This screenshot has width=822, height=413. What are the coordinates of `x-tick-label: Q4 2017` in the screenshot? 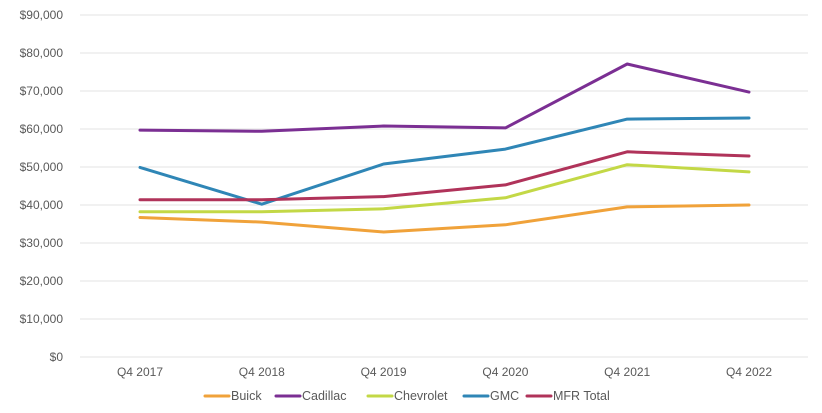 It's located at (140, 372).